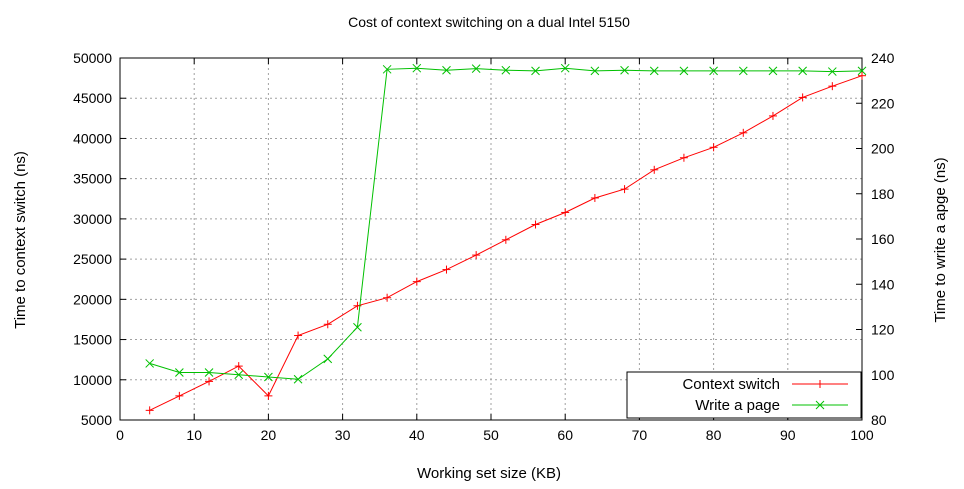 The width and height of the screenshot is (964, 489). Describe the element at coordinates (788, 435) in the screenshot. I see `x-tick-label: 90` at that location.